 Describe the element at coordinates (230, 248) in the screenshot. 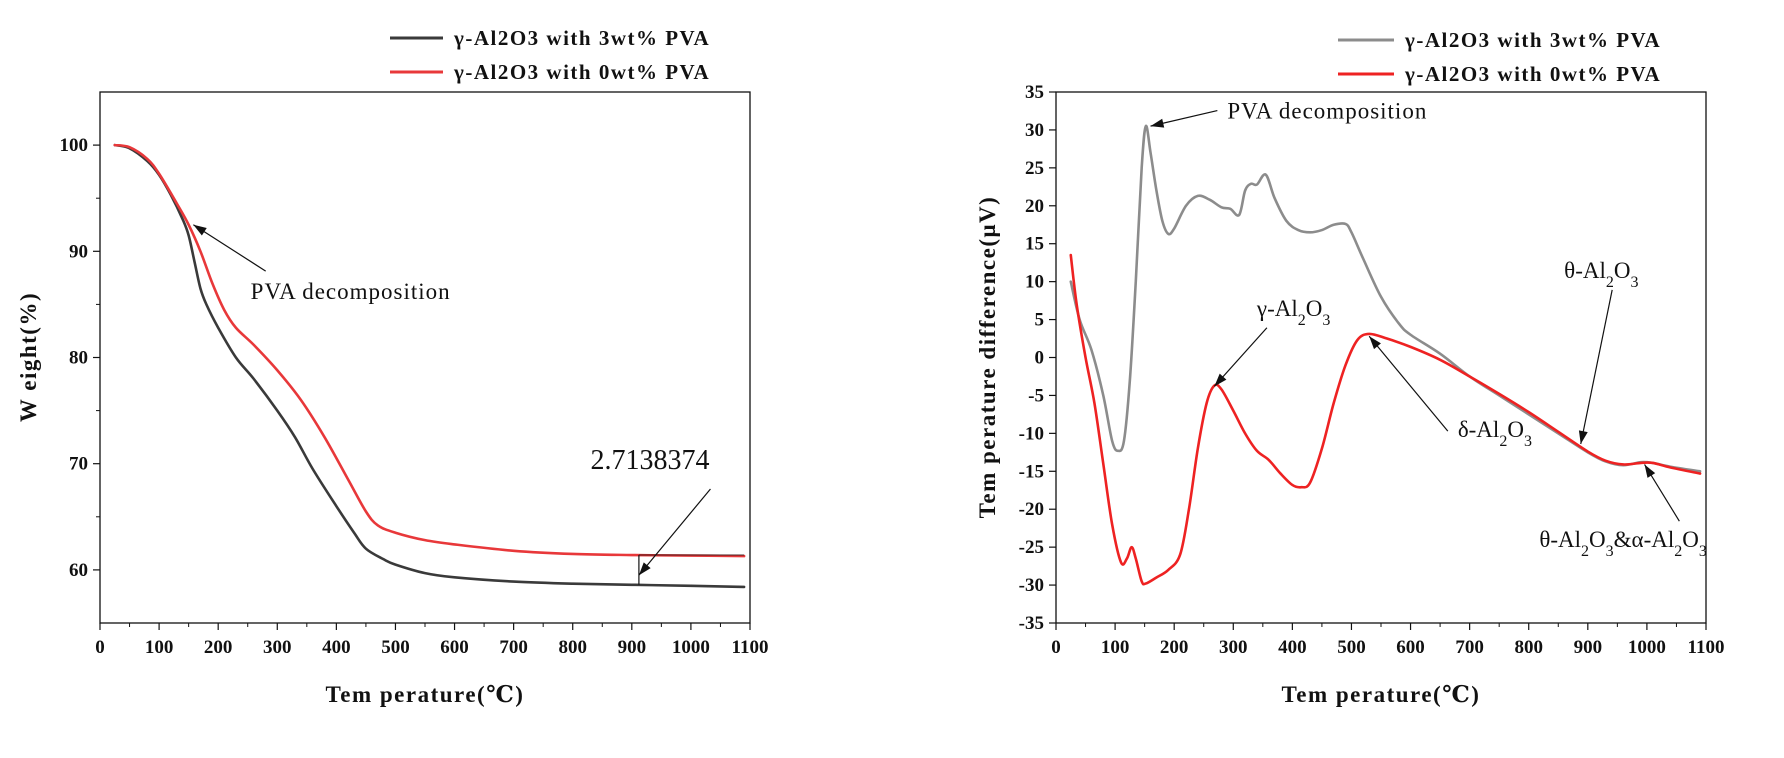

I see `annotation-arrow-0-line` at that location.